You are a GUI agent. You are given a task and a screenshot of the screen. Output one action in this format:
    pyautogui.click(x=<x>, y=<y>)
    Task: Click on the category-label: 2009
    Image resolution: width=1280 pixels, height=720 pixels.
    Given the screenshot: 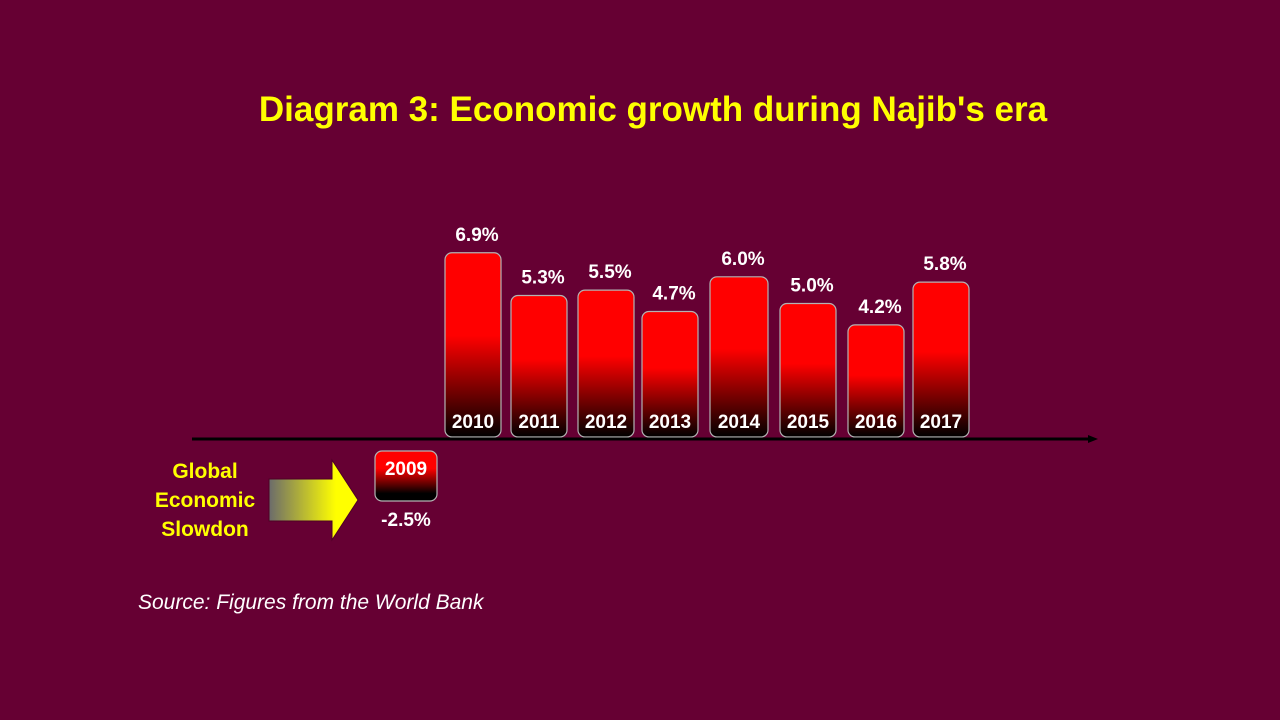 What is the action you would take?
    pyautogui.click(x=406, y=469)
    